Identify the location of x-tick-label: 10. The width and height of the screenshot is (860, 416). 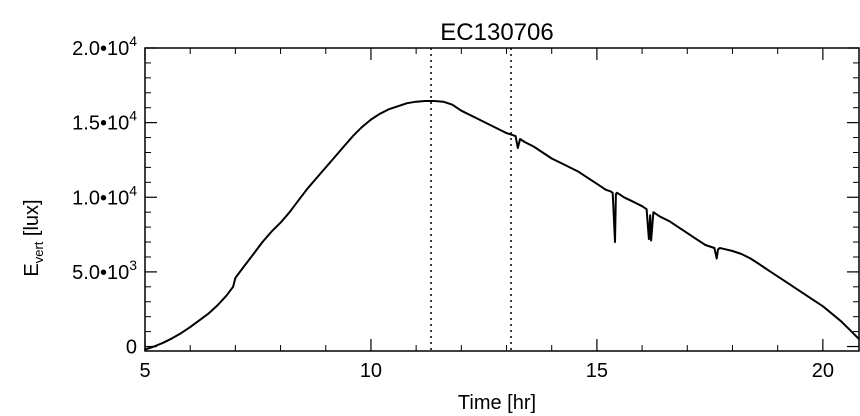
(371, 371).